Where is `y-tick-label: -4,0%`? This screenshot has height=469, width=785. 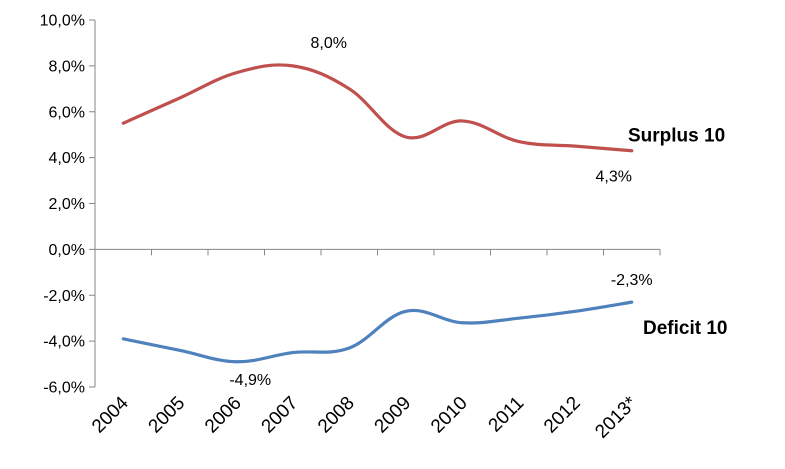
y-tick-label: -4,0% is located at coordinates (64, 342).